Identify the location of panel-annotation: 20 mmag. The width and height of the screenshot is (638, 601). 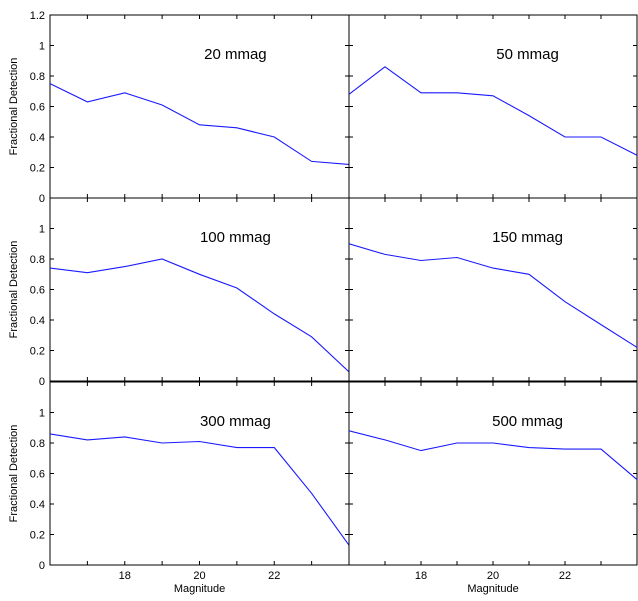
(235, 54).